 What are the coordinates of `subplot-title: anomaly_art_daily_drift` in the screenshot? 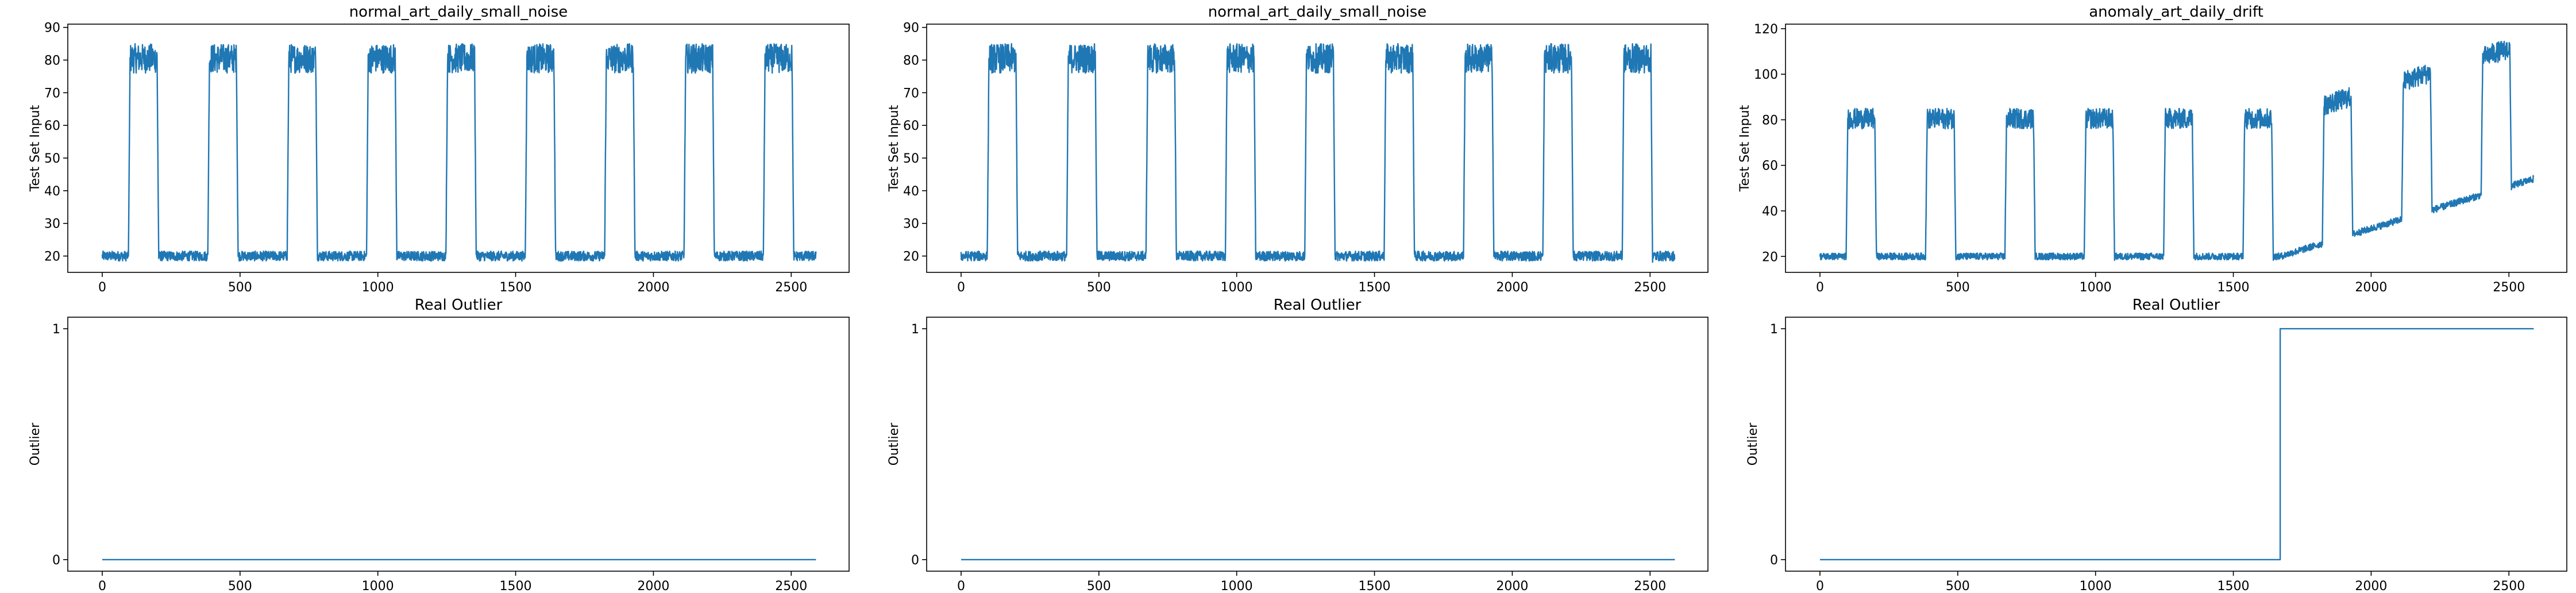 It's located at (2176, 12).